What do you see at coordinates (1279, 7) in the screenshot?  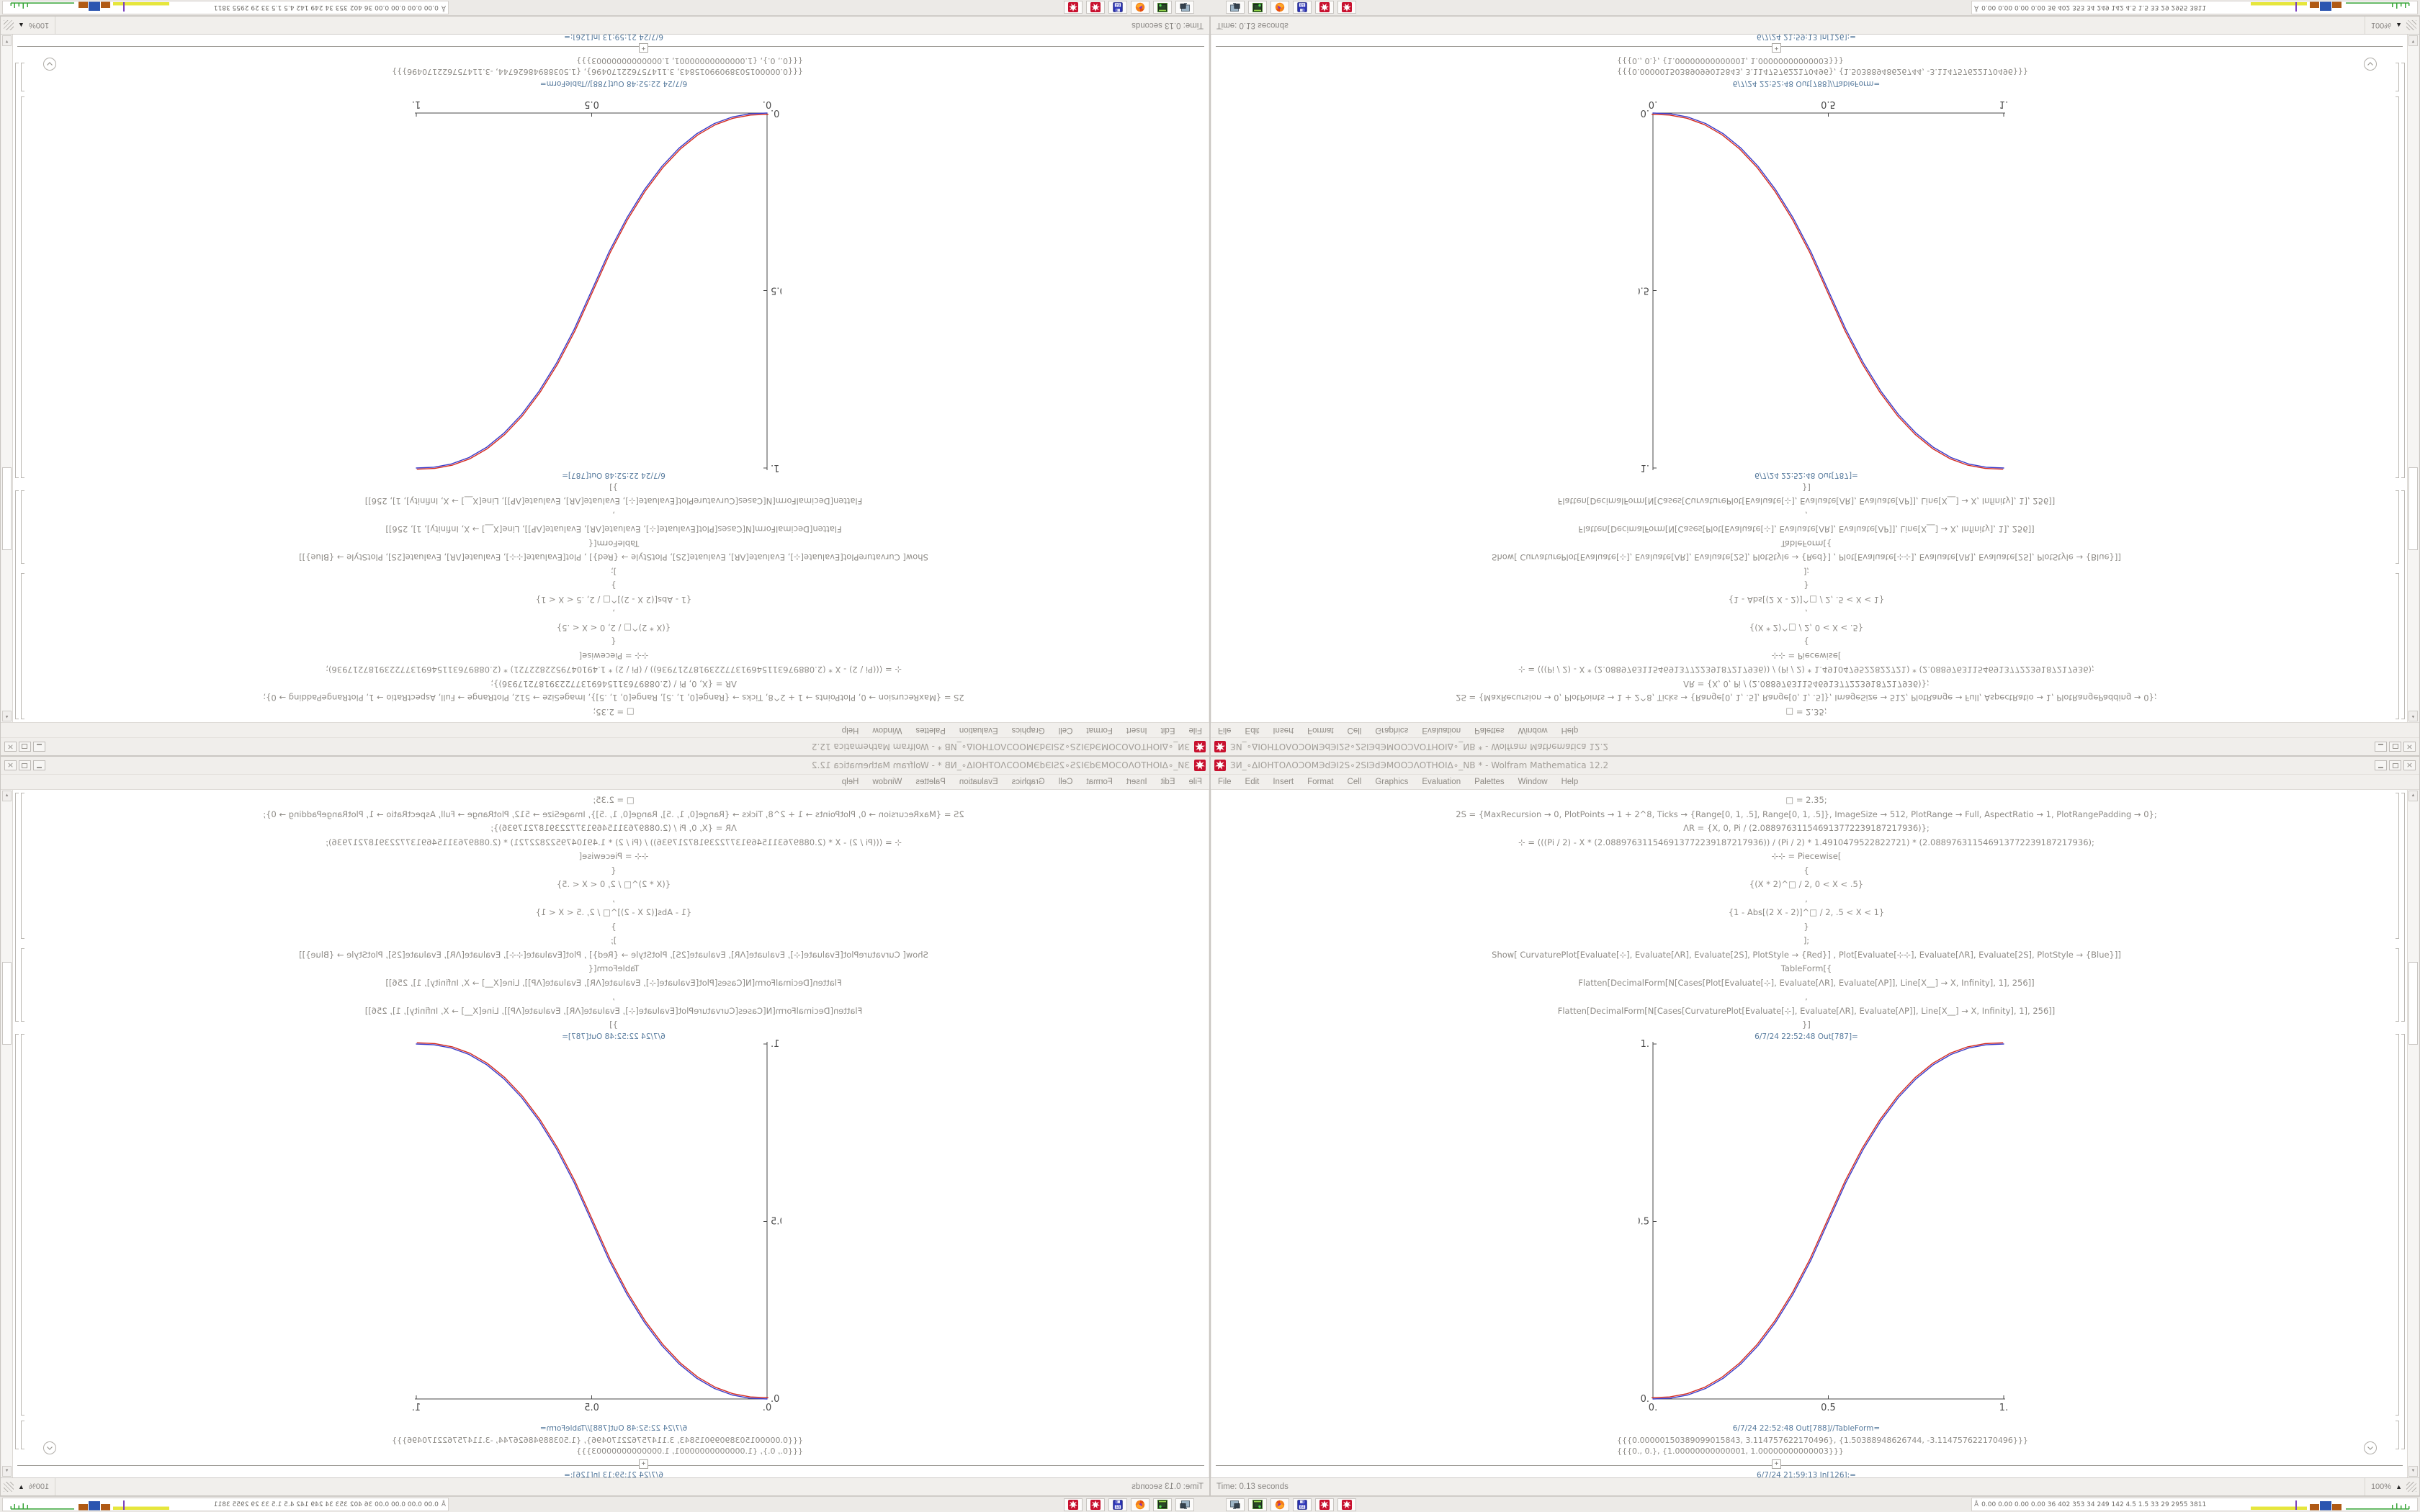 I see `taskbar-firefox-button` at bounding box center [1279, 7].